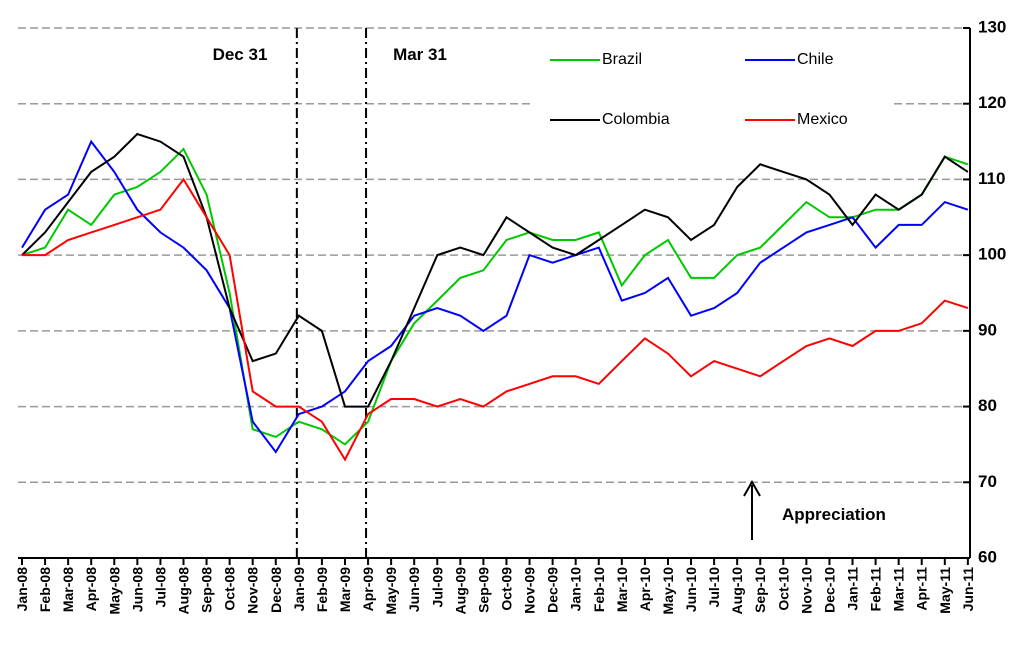 This screenshot has height=664, width=1033. Describe the element at coordinates (968, 589) in the screenshot. I see `x-tick-label: Jun-11` at that location.